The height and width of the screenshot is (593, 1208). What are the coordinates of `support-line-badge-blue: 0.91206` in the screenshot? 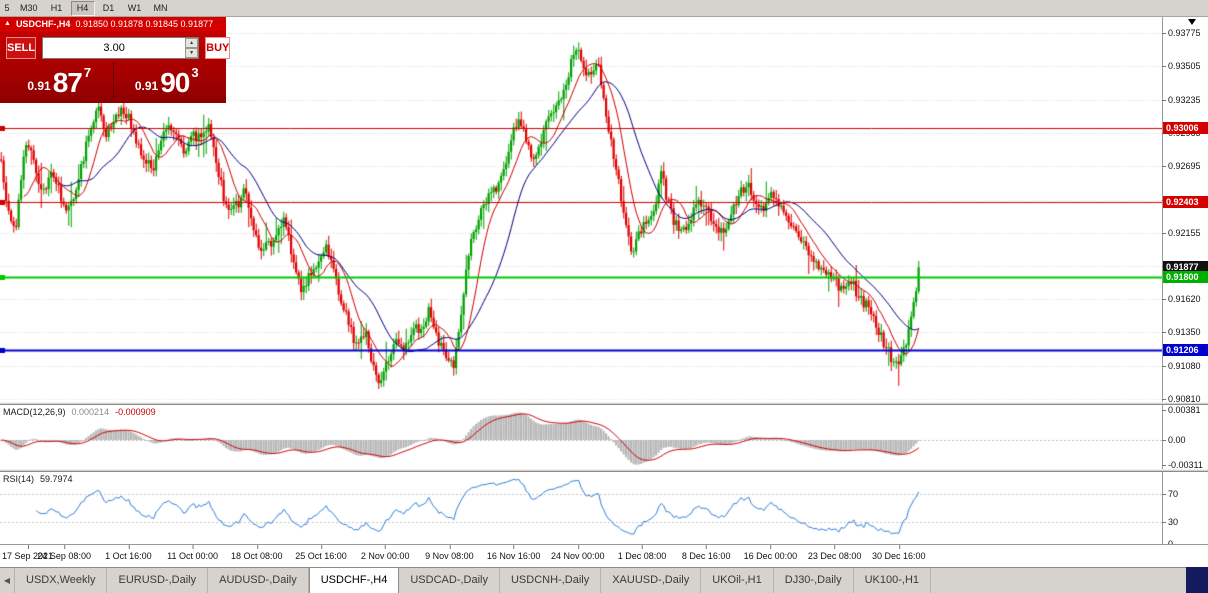 It's located at (1185, 350).